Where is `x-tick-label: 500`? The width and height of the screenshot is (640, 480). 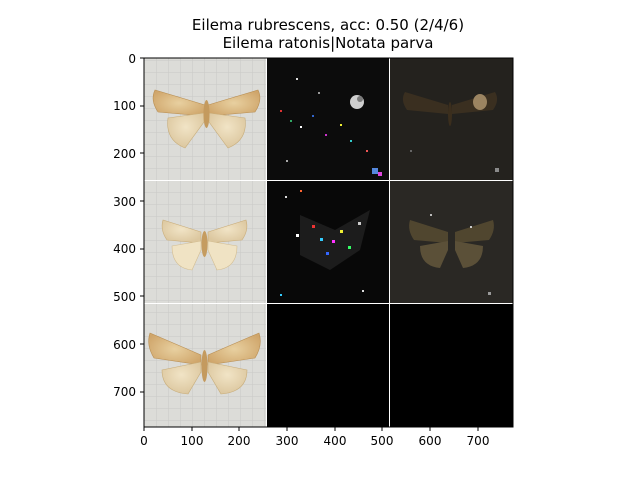 x-tick-label: 500 is located at coordinates (382, 441).